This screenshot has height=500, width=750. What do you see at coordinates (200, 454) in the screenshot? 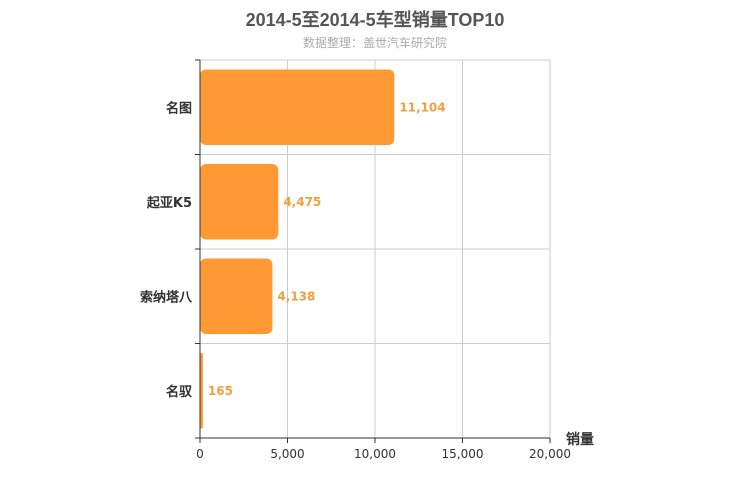
I see `x-tick-label: 0` at bounding box center [200, 454].